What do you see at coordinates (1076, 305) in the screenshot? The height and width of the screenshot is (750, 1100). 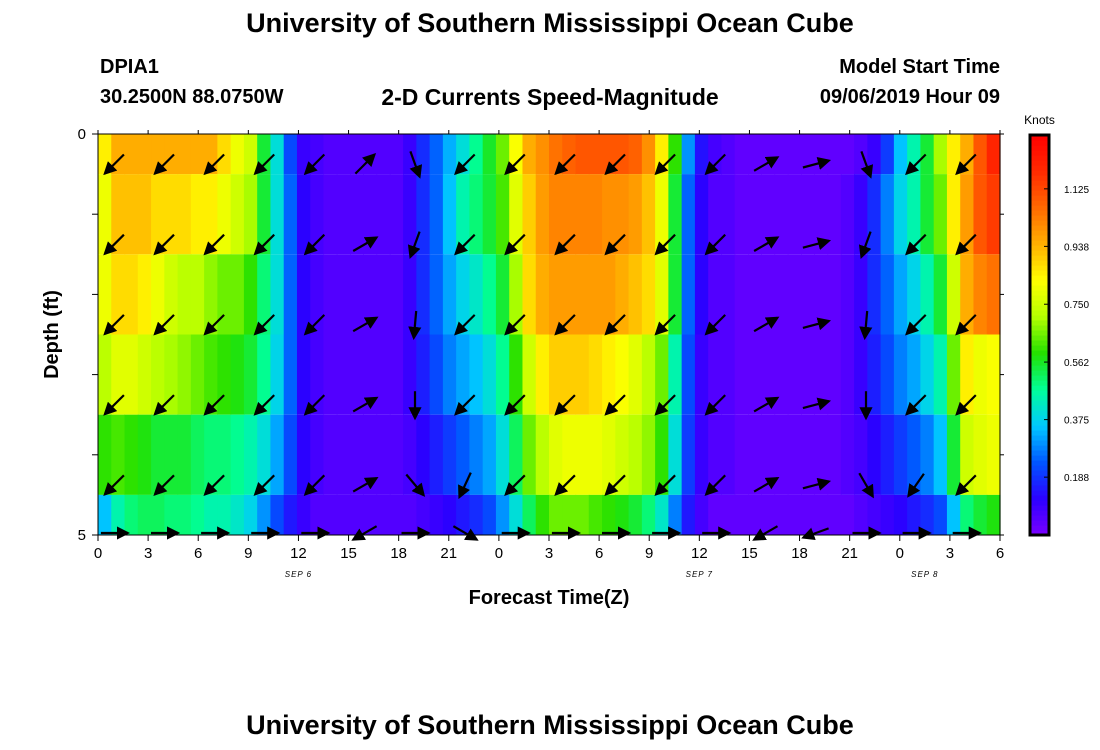 I see `colorbar-tick-label: 0.750` at bounding box center [1076, 305].